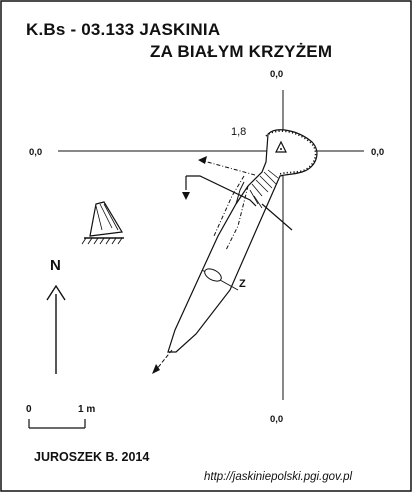 This screenshot has width=412, height=492. What do you see at coordinates (164, 360) in the screenshot?
I see `passage-continuation` at bounding box center [164, 360].